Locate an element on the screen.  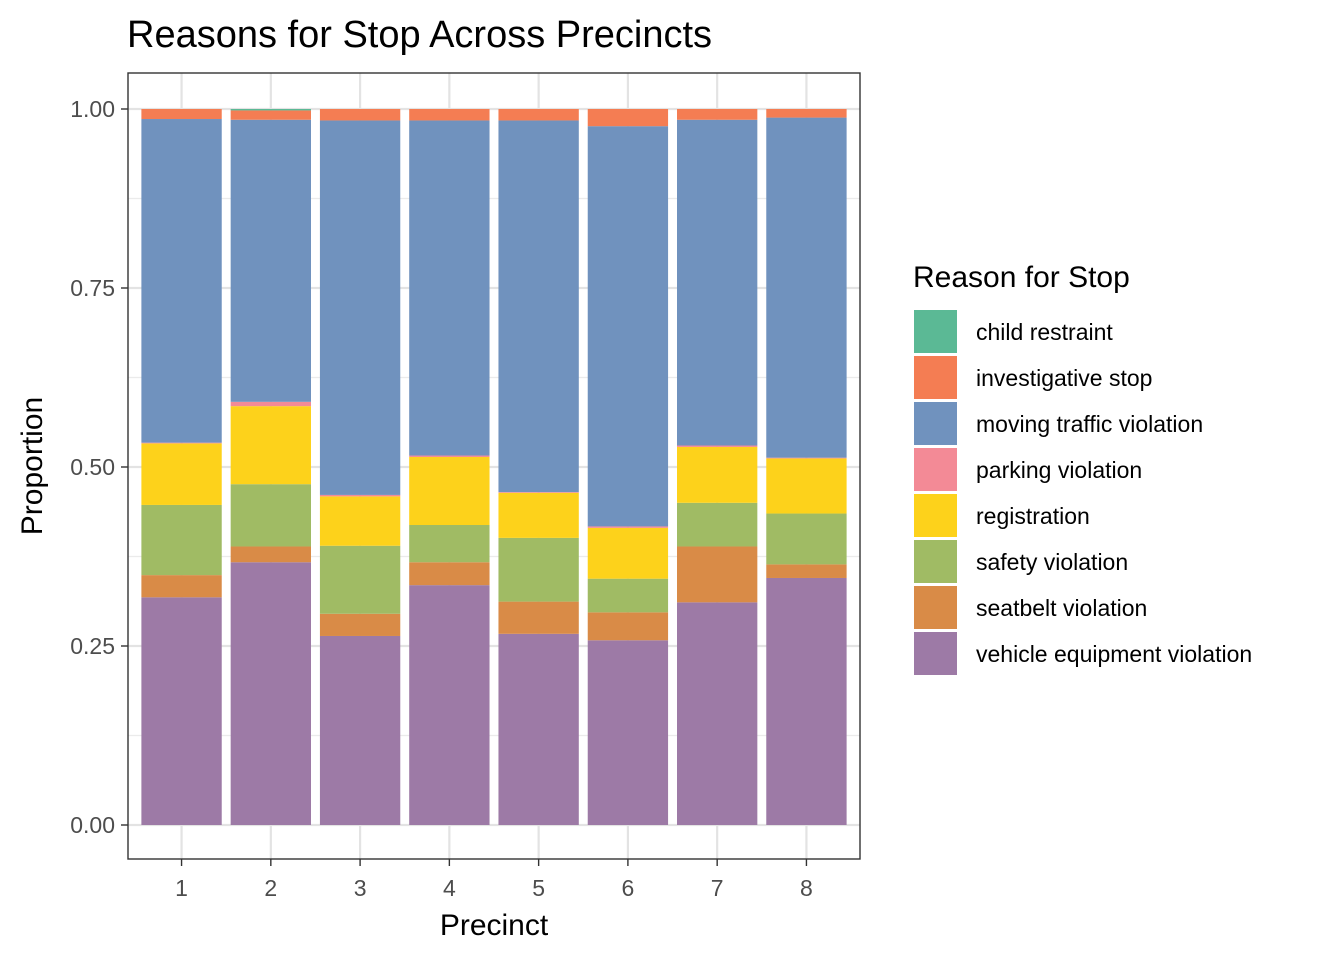
legend-swatch-vehicle-equipment-violation is located at coordinates (935, 653).